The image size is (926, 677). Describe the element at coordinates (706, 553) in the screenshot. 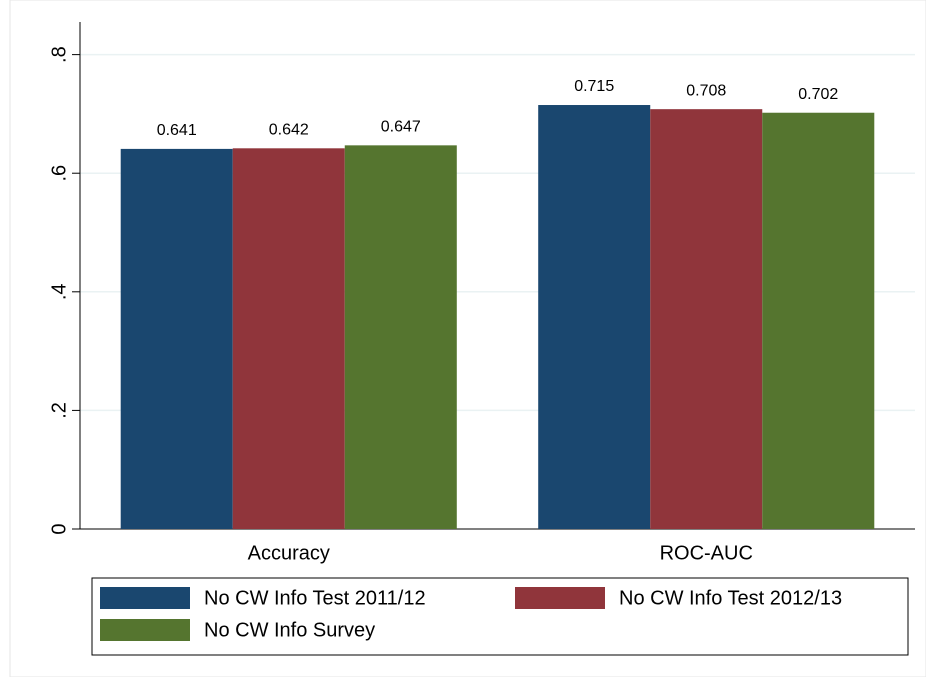

I see `x-tick-label: ROC-AUC` at that location.